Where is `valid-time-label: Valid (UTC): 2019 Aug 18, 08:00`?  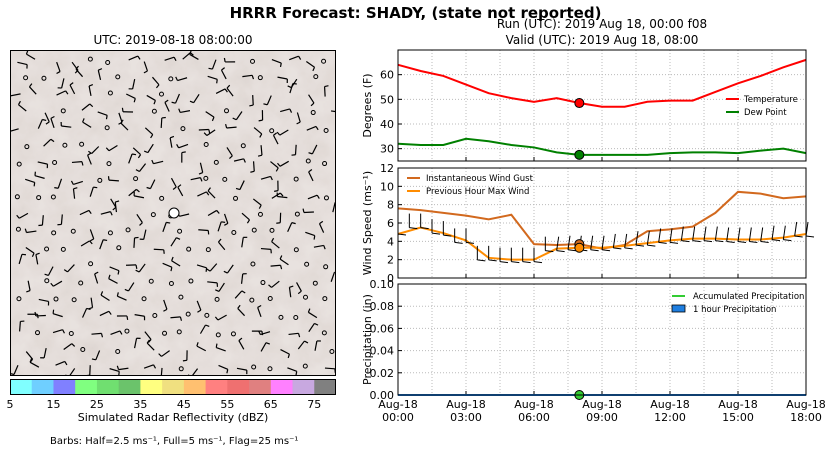 valid-time-label: Valid (UTC): 2019 Aug 18, 08:00 is located at coordinates (602, 40).